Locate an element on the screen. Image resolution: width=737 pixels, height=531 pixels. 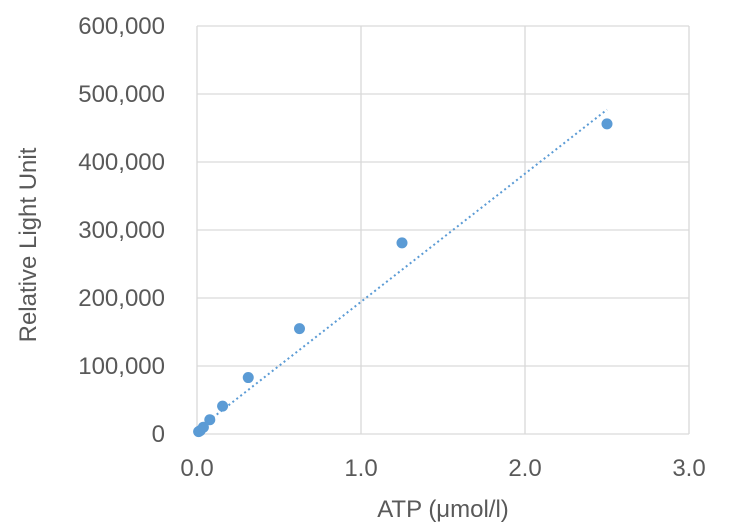
y-tick-label: 300,000 is located at coordinates (121, 230).